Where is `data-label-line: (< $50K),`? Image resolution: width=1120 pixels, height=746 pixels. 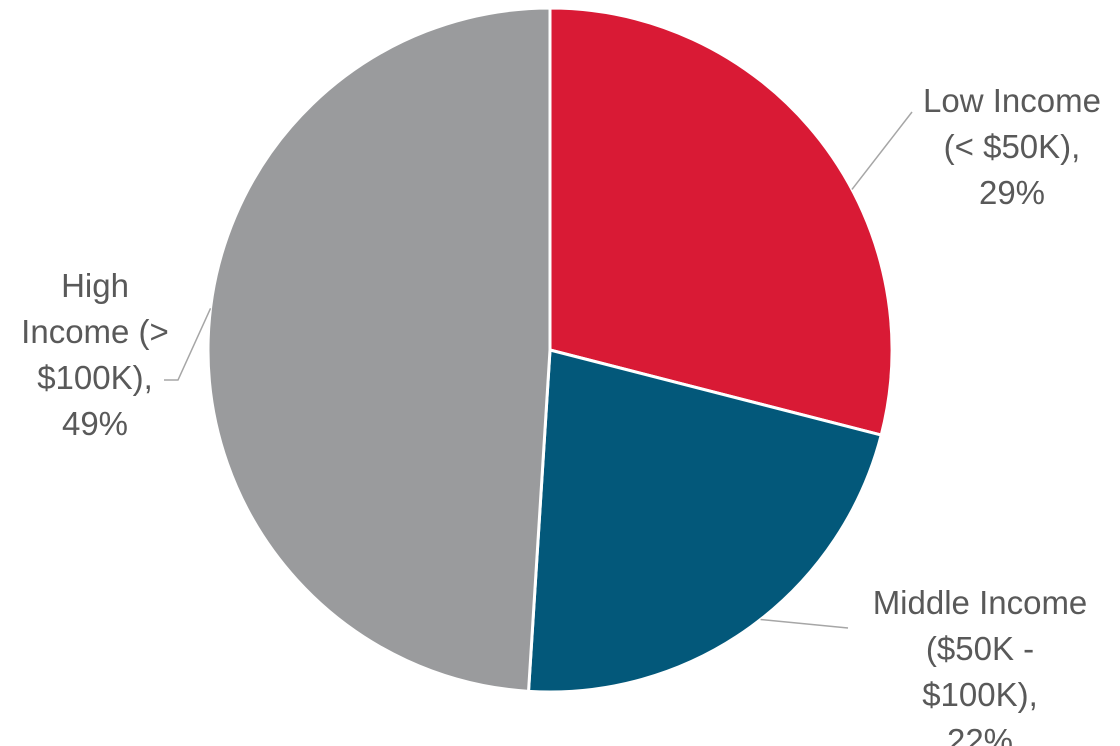 data-label-line: (< $50K), is located at coordinates (1012, 146).